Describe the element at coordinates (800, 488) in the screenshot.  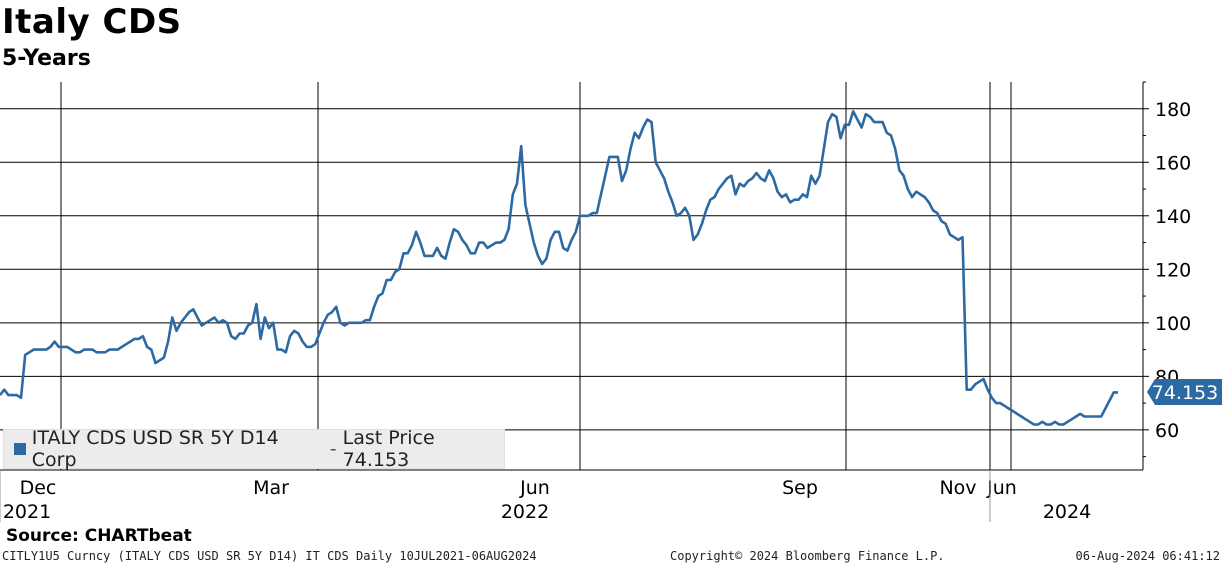
I see `x-tick-label: Sep` at that location.